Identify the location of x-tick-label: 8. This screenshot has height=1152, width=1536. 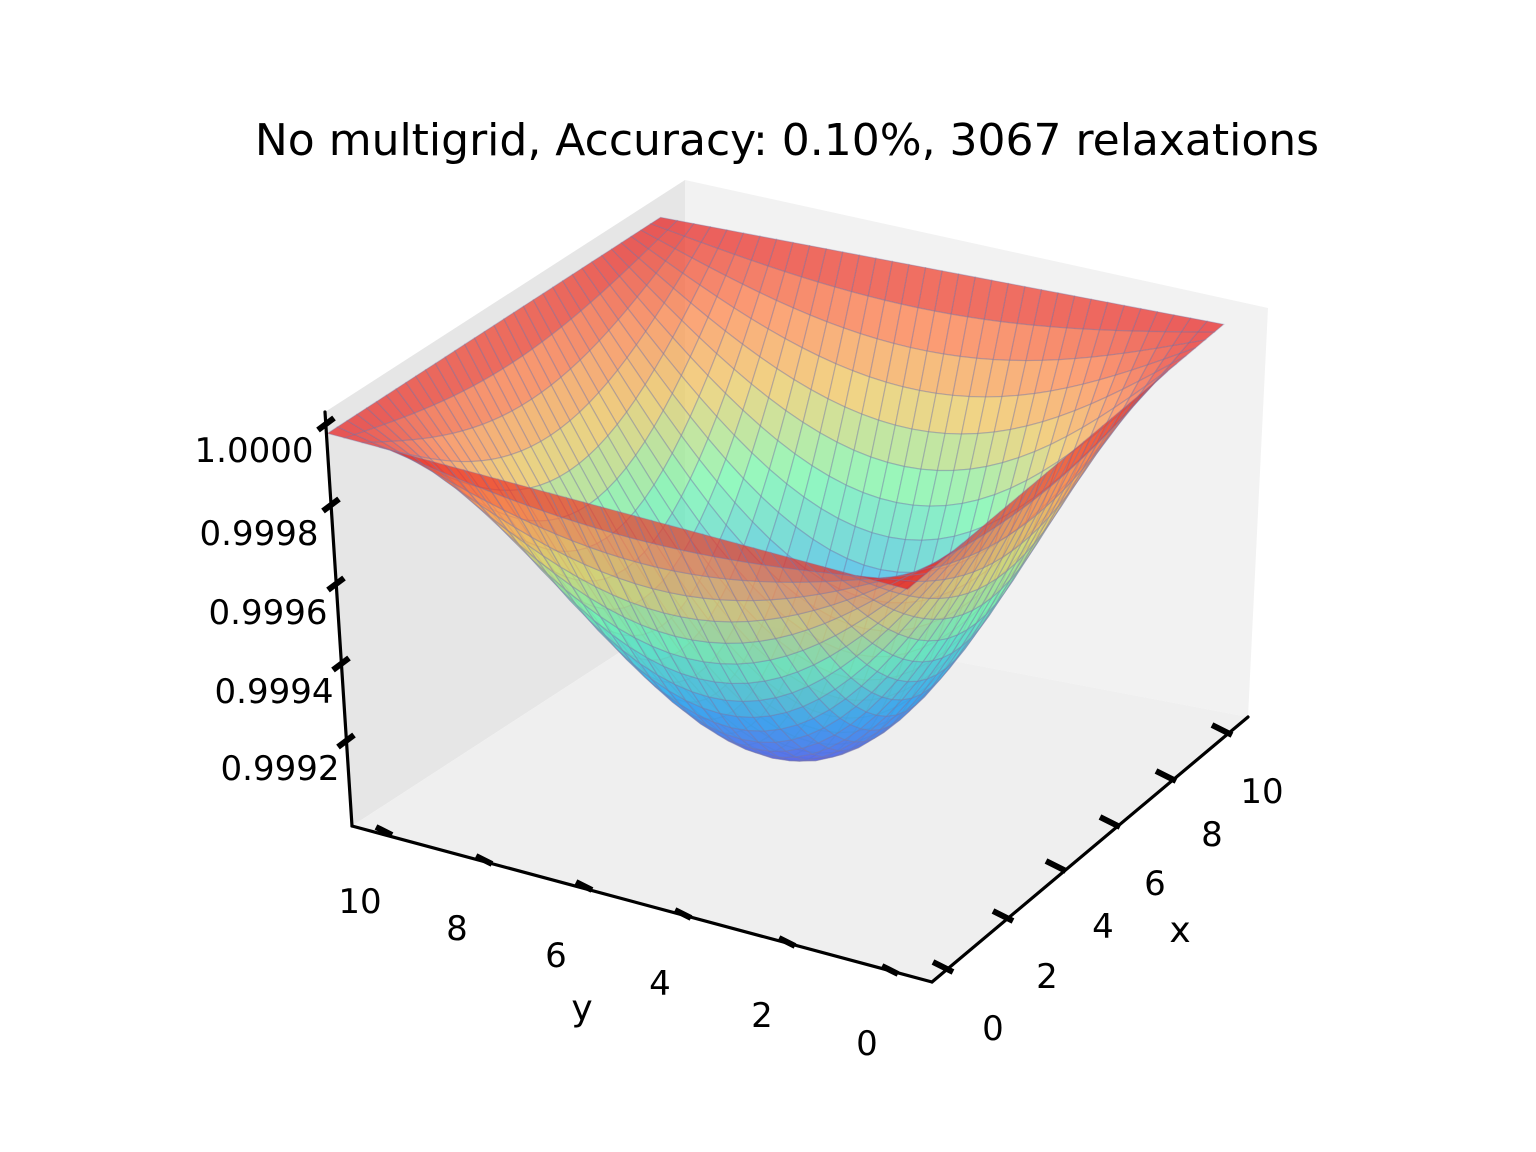
(1212, 835).